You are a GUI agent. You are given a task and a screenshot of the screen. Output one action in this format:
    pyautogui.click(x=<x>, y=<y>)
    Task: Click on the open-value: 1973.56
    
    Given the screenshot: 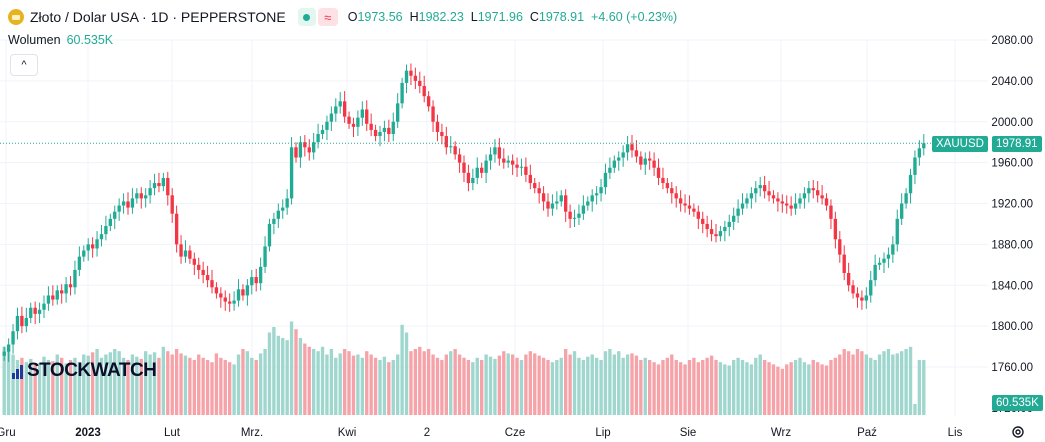 What is the action you would take?
    pyautogui.click(x=380, y=17)
    